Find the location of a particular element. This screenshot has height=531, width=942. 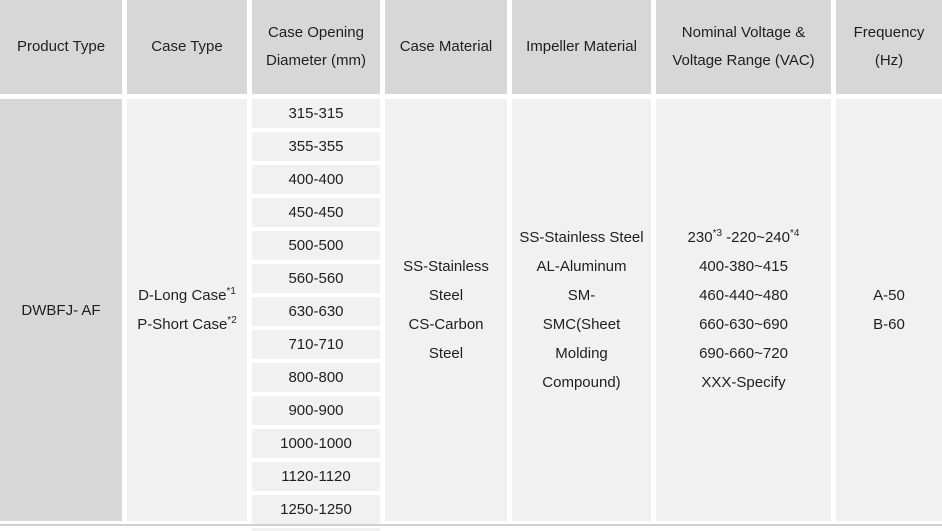

column-frequency: Frequency (Hz) A-50 B-60 is located at coordinates (889, 260).